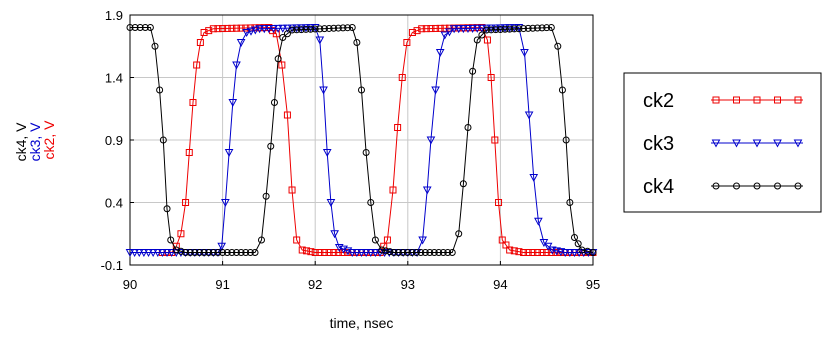  What do you see at coordinates (21, 140) in the screenshot?
I see `y-axis-label-ck4: ck4, V` at bounding box center [21, 140].